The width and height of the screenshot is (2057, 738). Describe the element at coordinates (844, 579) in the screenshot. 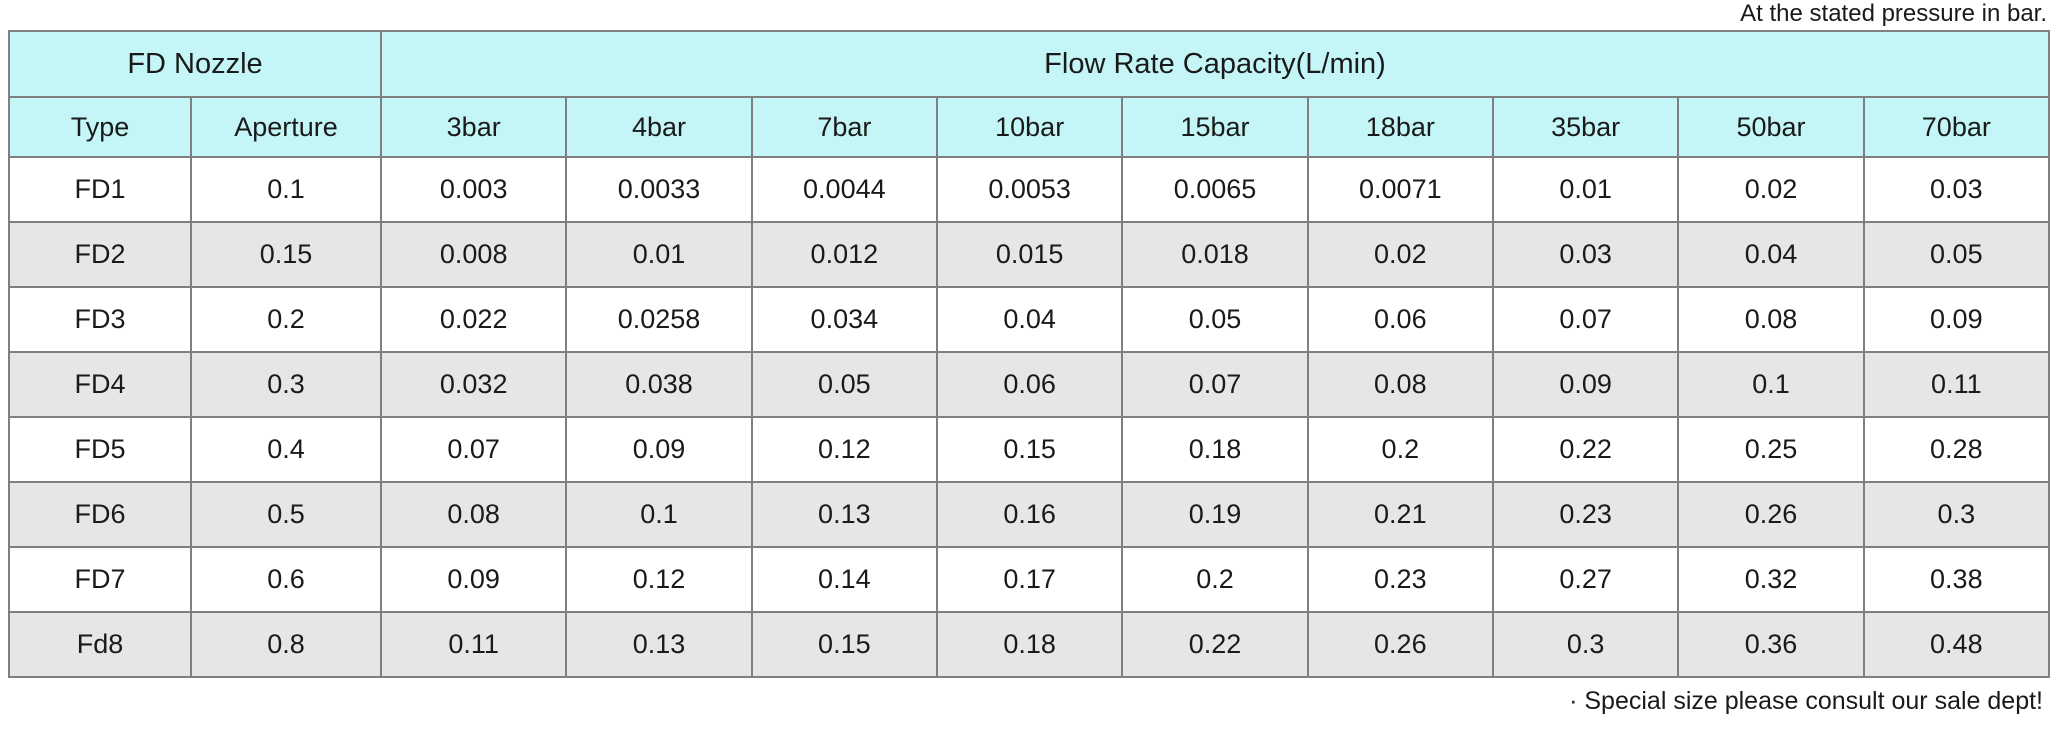

I see `flow-rate-cell: 0.14` at that location.